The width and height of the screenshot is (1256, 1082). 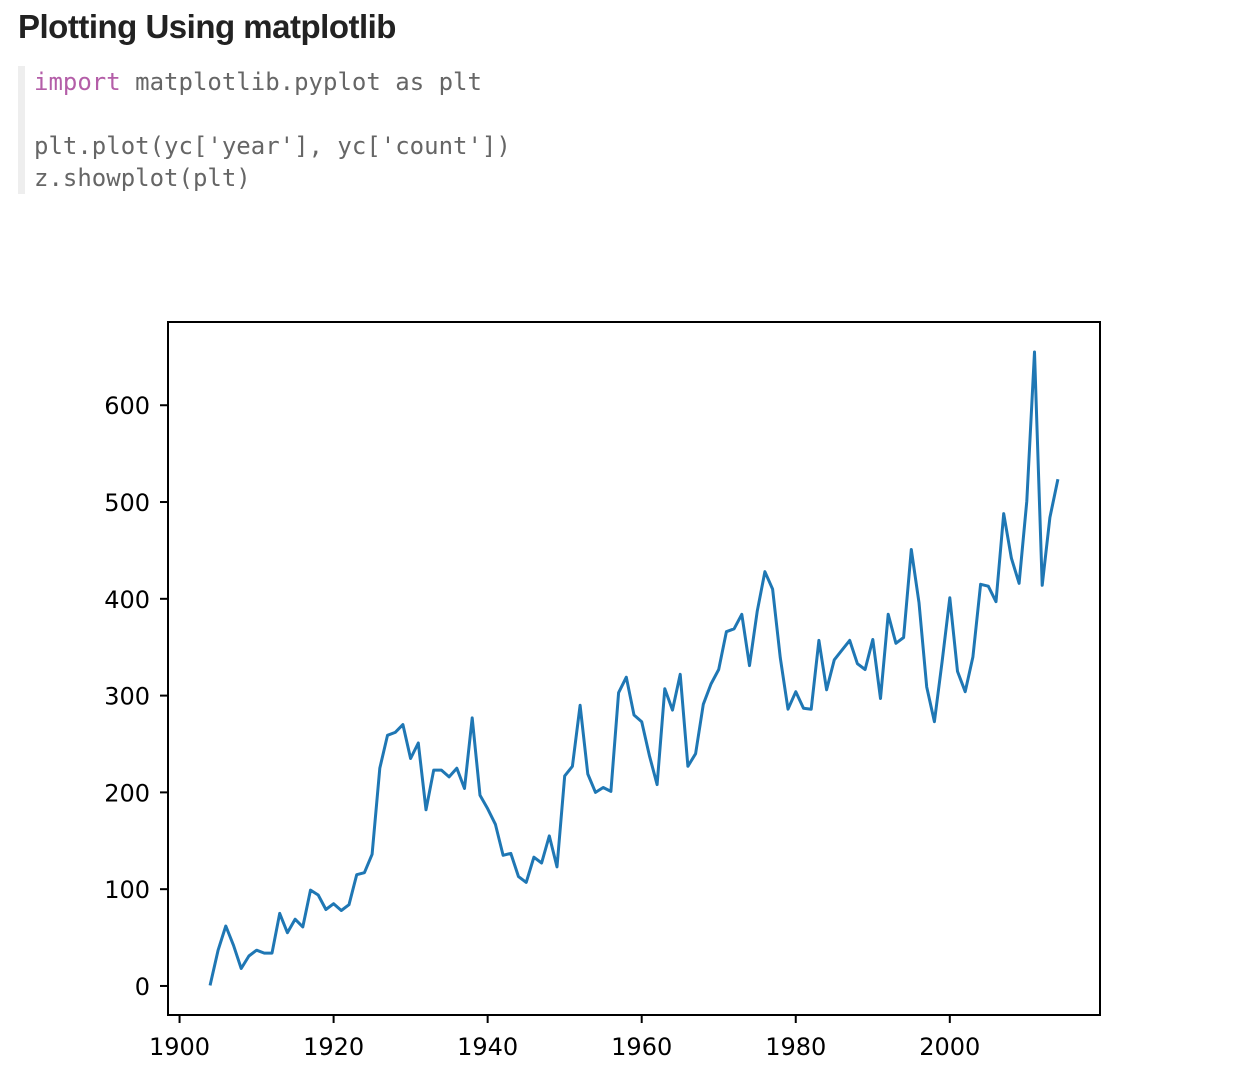 What do you see at coordinates (326, 178) in the screenshot?
I see `code-line: z.showplot(plt)` at bounding box center [326, 178].